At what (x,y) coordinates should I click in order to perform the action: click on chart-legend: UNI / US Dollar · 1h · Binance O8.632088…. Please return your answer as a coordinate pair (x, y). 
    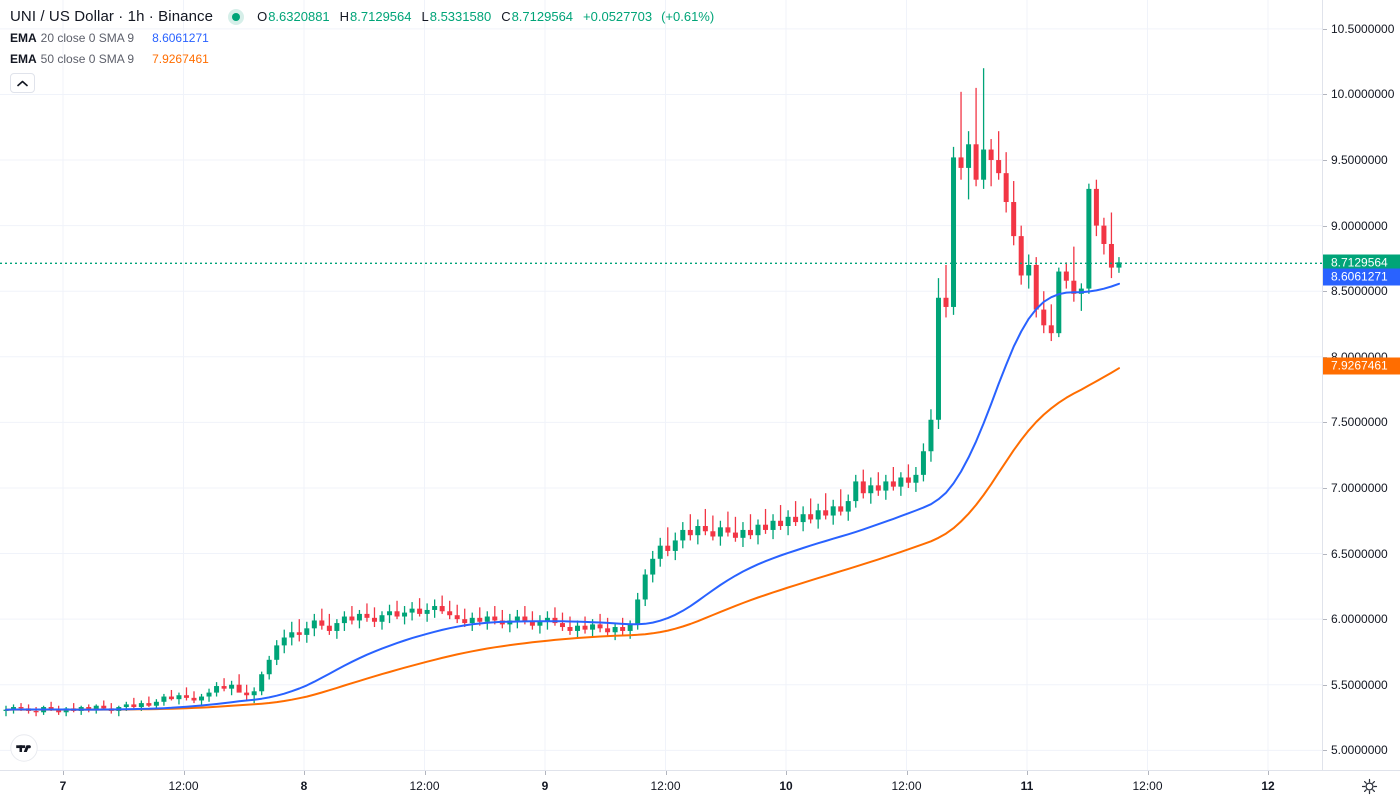
    Looking at the image, I should click on (362, 49).